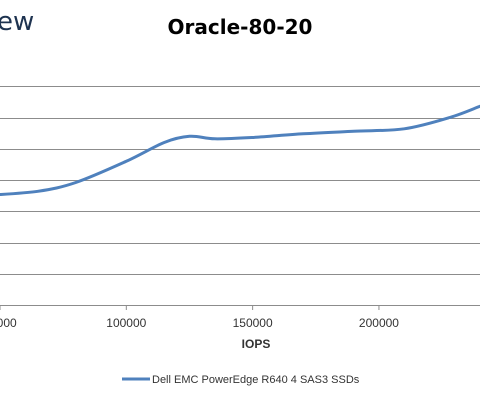  Describe the element at coordinates (8, 323) in the screenshot. I see `x-tick-label-0: 50000` at that location.